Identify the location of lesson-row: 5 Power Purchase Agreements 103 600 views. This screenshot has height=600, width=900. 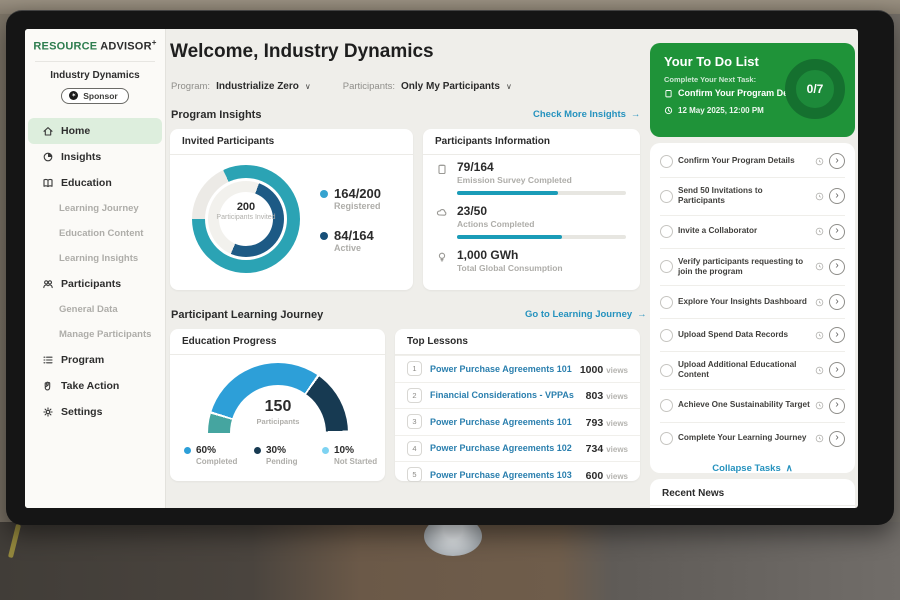
(517, 474).